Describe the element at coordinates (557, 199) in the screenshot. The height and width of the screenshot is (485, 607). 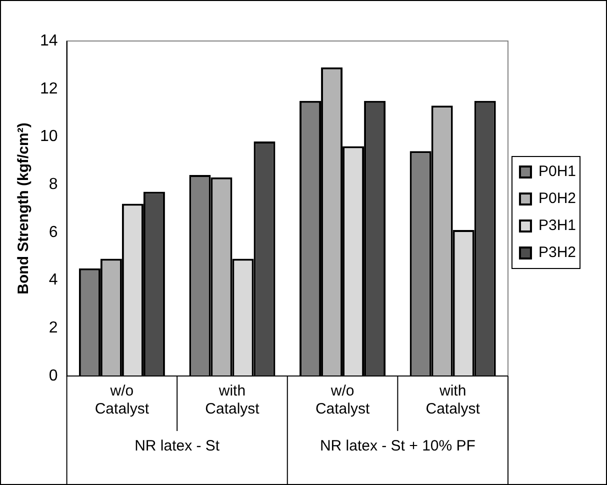
I see `legend-label: P0H2` at that location.